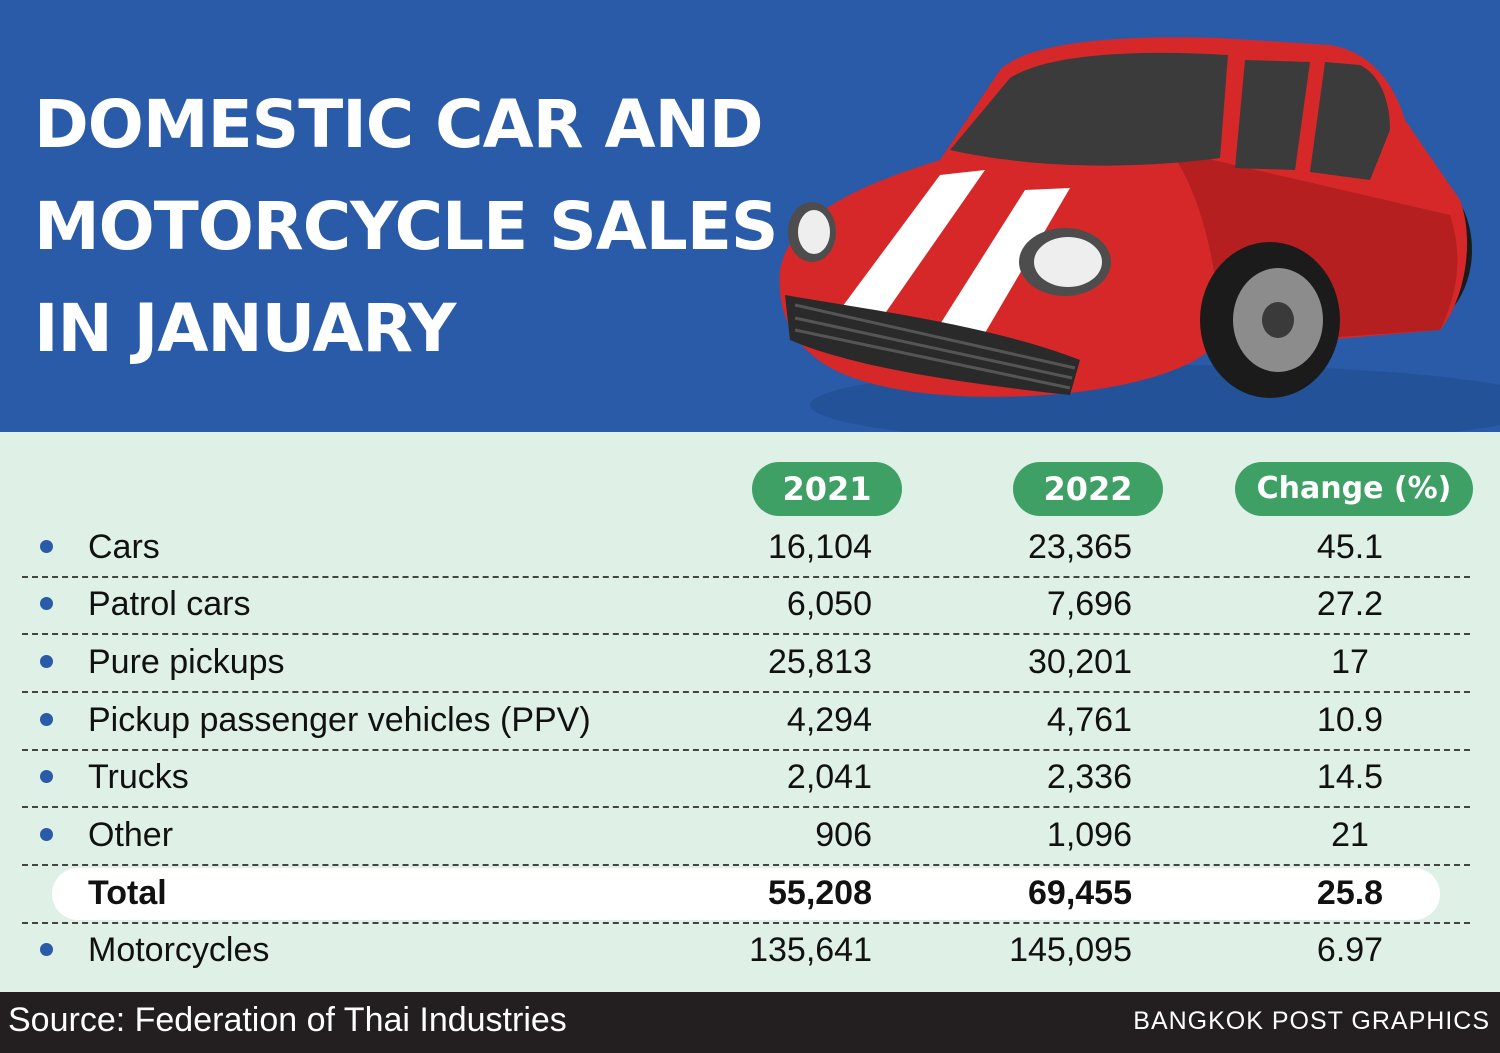  I want to click on windshield, so click(1089, 109).